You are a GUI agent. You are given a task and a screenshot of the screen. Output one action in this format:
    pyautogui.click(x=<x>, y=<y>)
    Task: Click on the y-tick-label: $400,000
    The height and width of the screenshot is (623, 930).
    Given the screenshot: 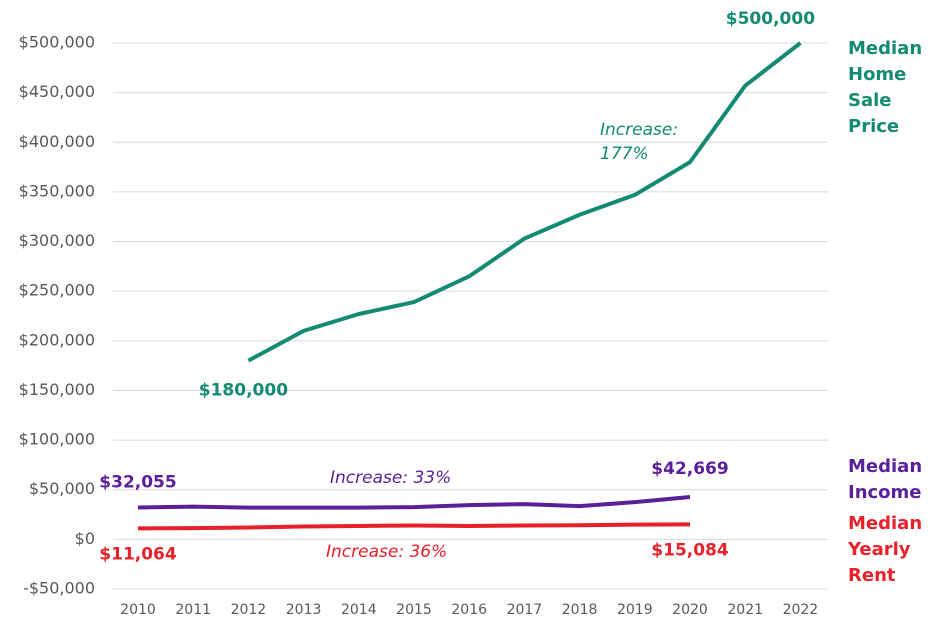 What is the action you would take?
    pyautogui.click(x=57, y=141)
    